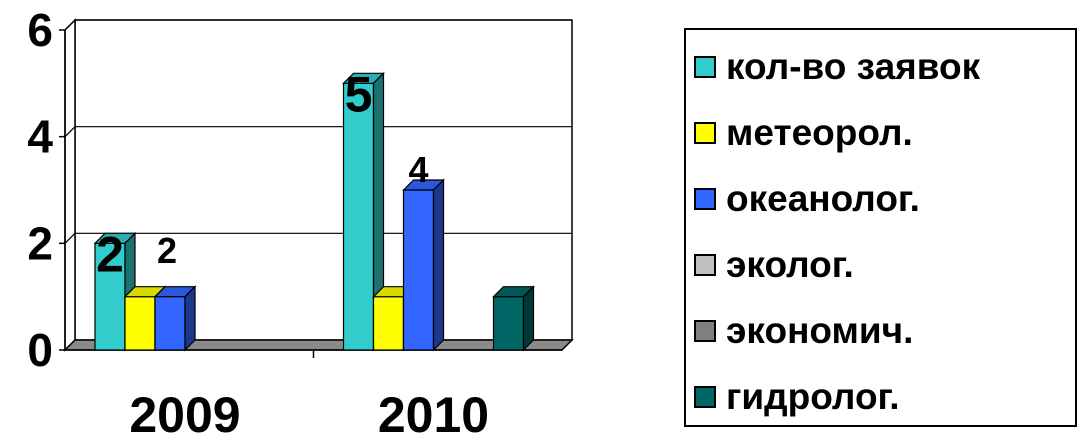 The height and width of the screenshot is (441, 1081). I want to click on y-tick-label: 2, so click(40, 243).